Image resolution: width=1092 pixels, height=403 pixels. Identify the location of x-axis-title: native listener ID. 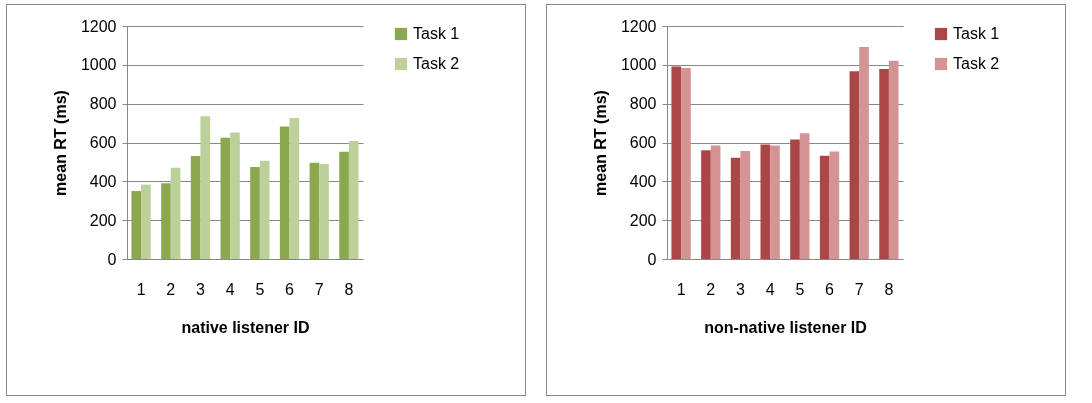
(245, 327).